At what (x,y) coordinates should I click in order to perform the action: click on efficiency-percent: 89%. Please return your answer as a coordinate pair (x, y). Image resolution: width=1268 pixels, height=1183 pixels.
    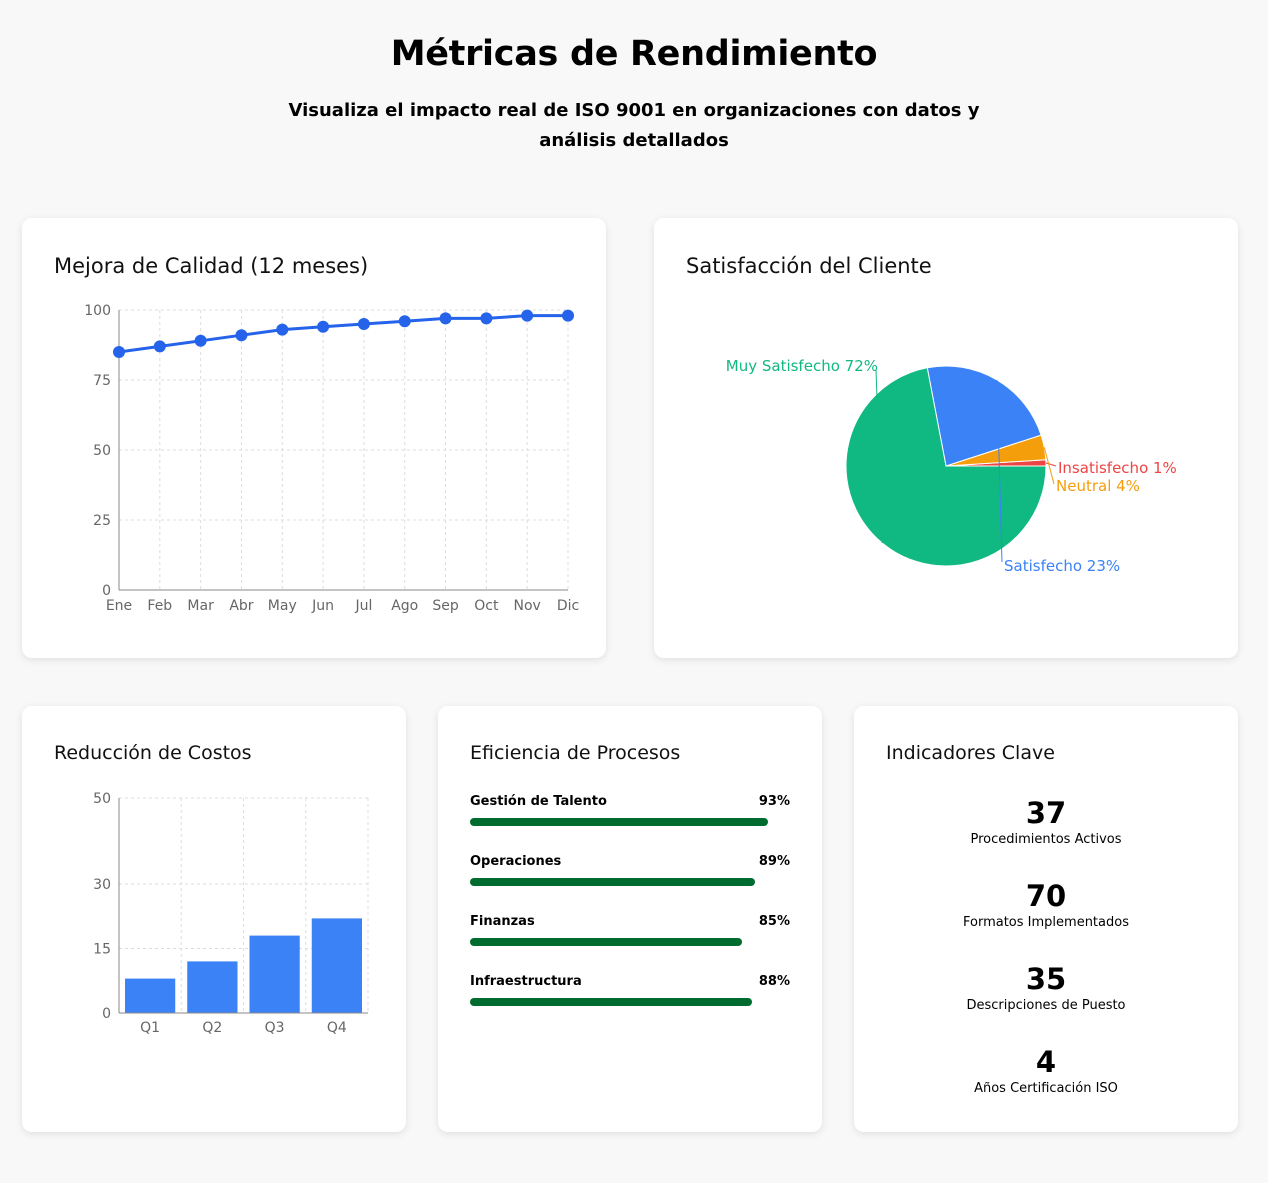
    Looking at the image, I should click on (774, 861).